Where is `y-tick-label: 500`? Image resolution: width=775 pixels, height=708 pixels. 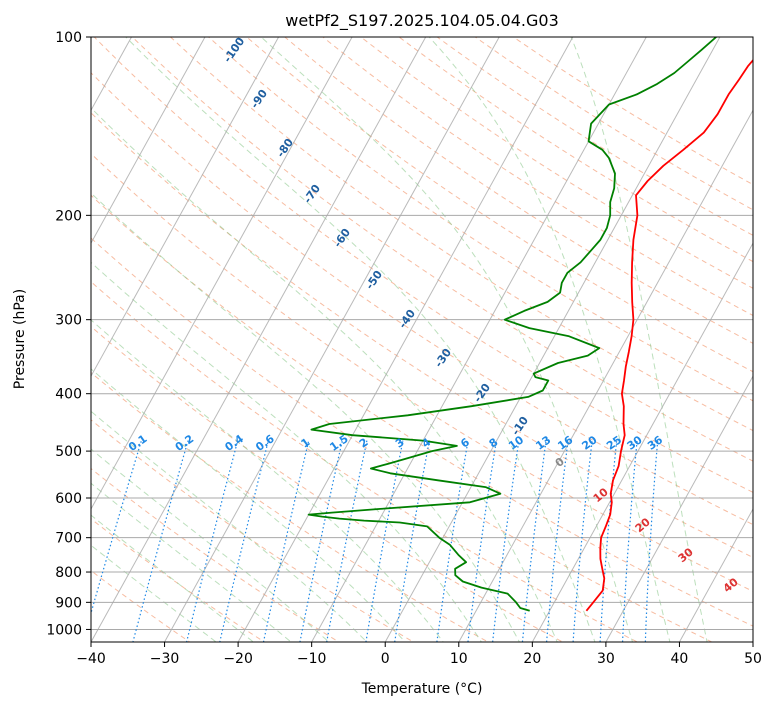
y-tick-label: 500 is located at coordinates (68, 452).